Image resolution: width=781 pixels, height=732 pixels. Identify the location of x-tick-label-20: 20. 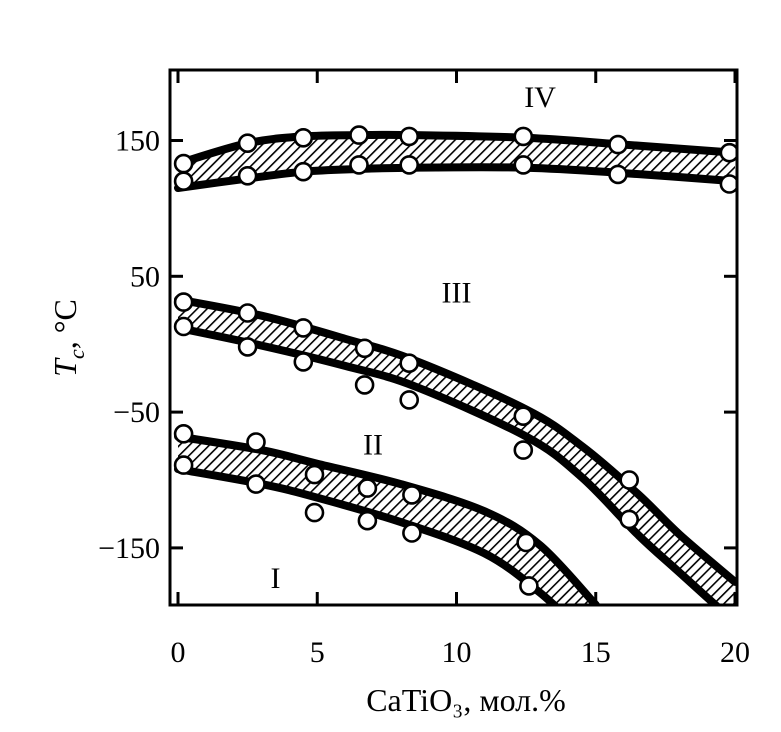
(735, 652).